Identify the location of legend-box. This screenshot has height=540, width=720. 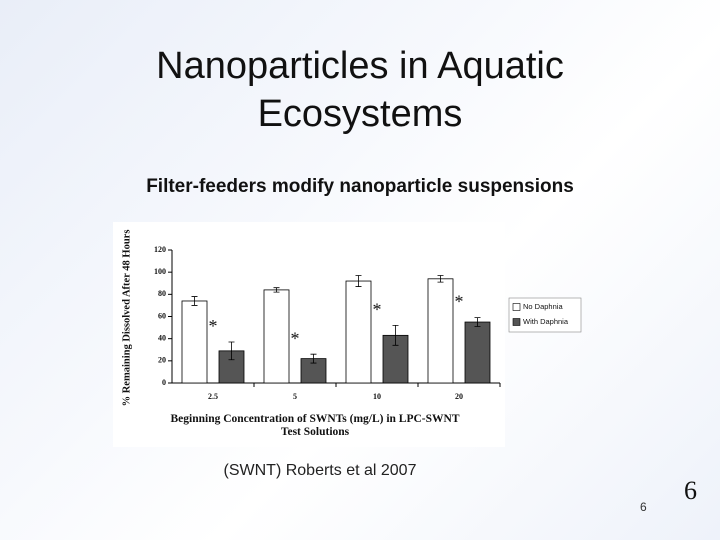
(545, 315).